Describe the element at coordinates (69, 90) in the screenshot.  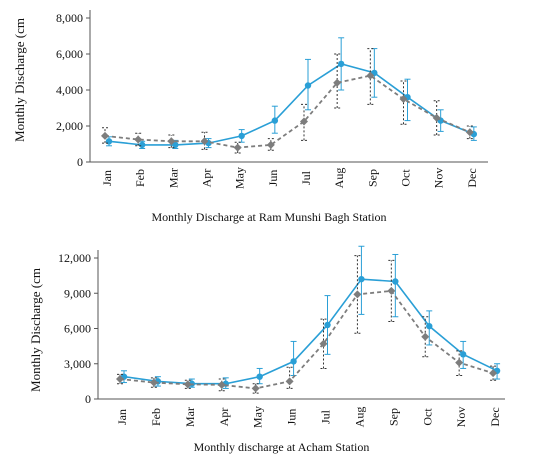
I see `y-tick-label: 4,000` at that location.